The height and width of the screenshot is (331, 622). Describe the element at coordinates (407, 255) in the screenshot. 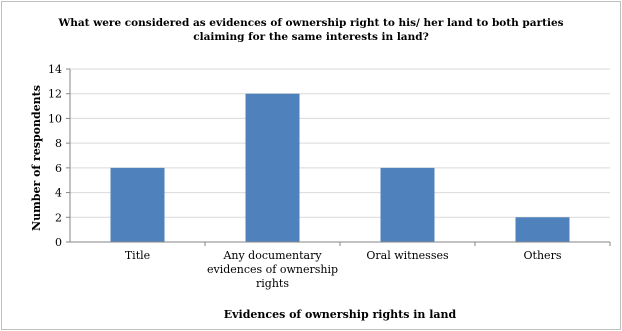

I see `x-category-label: Oral witnesses` at that location.